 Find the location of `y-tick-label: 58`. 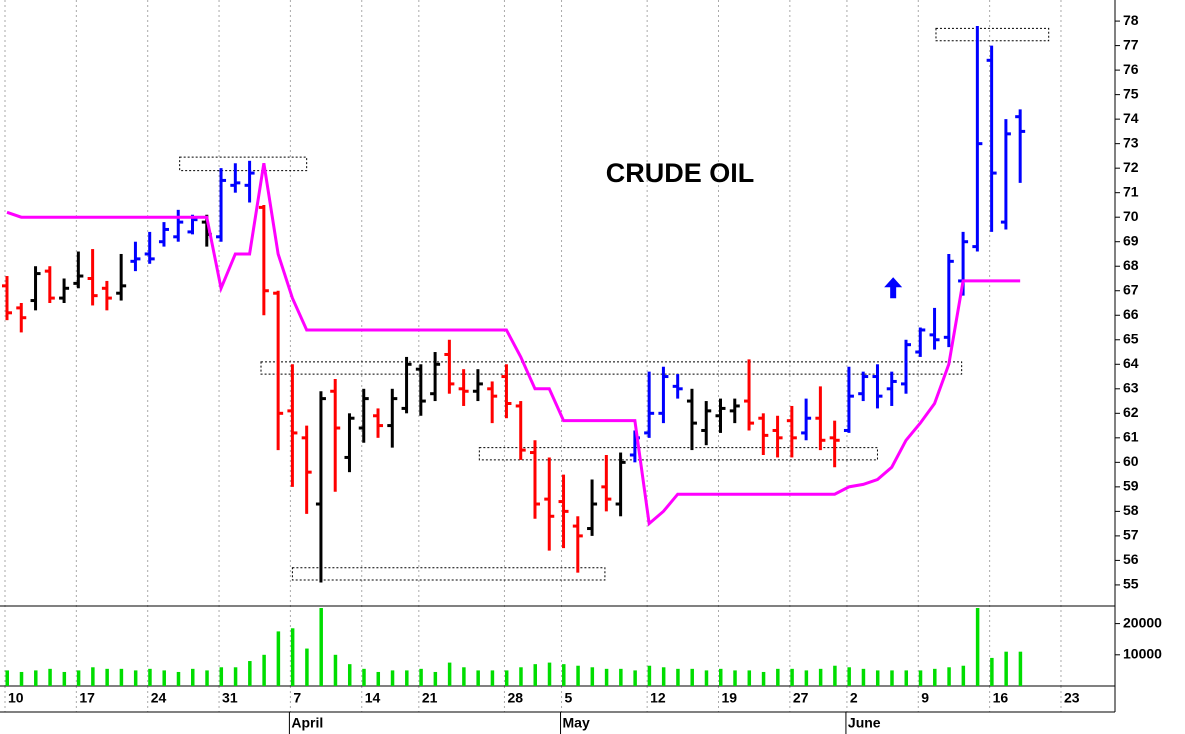

y-tick-label: 58 is located at coordinates (1131, 510).